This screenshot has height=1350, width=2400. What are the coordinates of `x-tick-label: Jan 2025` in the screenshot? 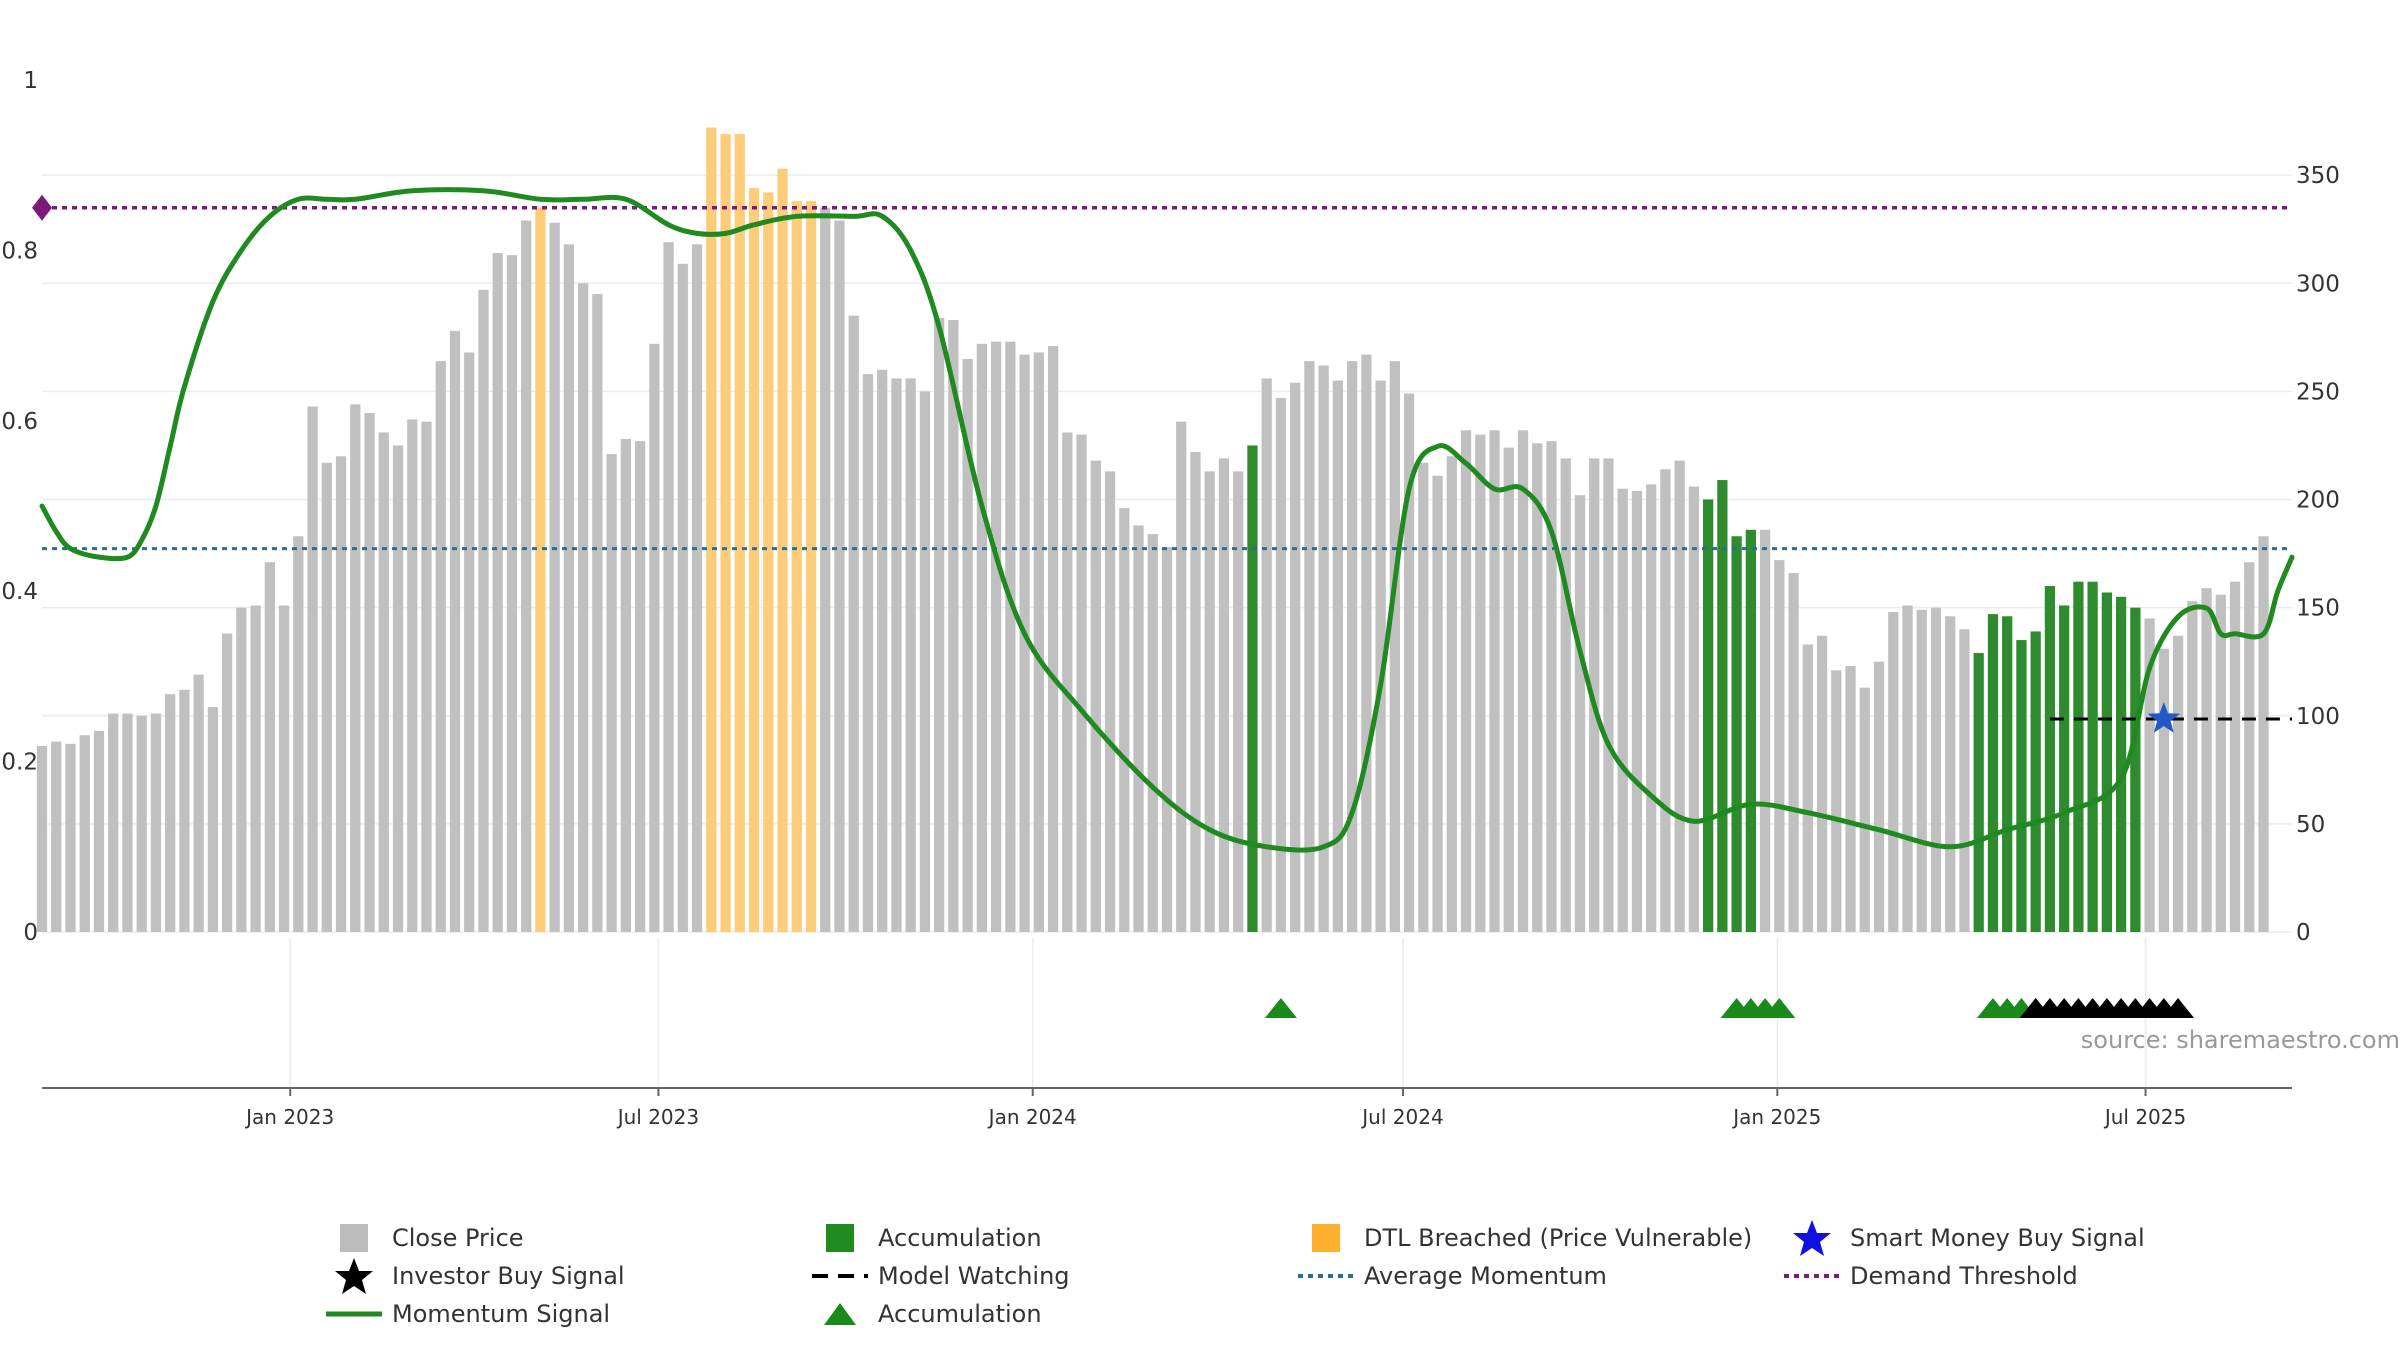 It's located at (1776, 1117).